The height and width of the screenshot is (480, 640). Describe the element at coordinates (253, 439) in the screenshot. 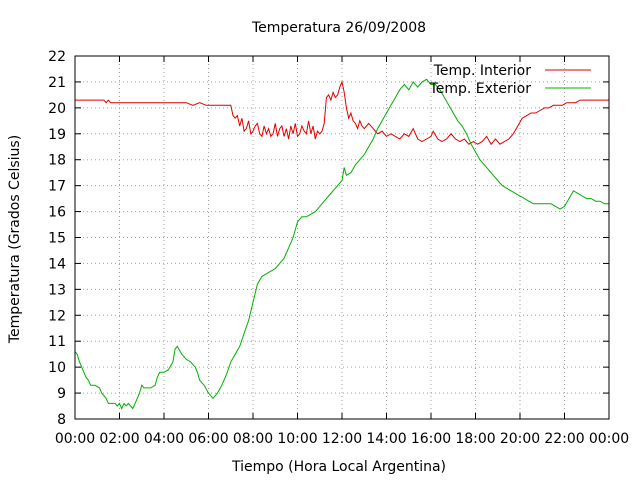

I see `x-tick-label: 08:00` at that location.